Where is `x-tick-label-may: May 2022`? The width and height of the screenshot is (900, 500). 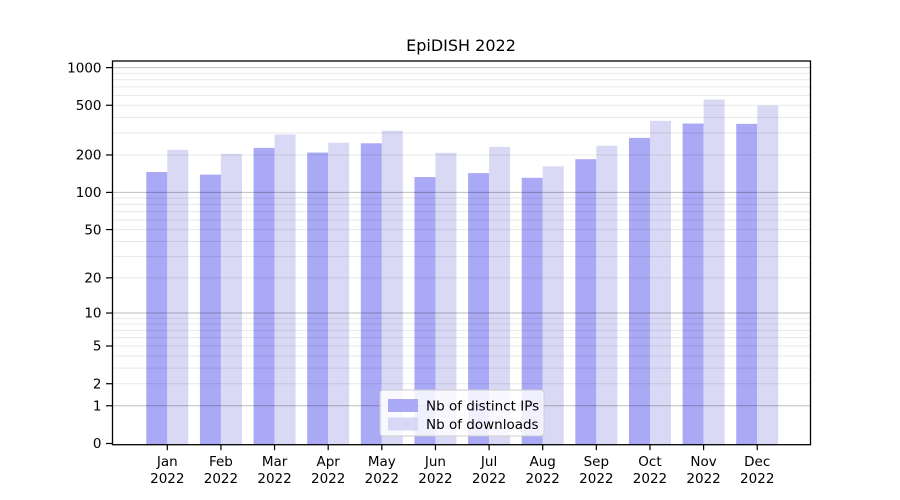
x-tick-label-may: May 2022 is located at coordinates (382, 470).